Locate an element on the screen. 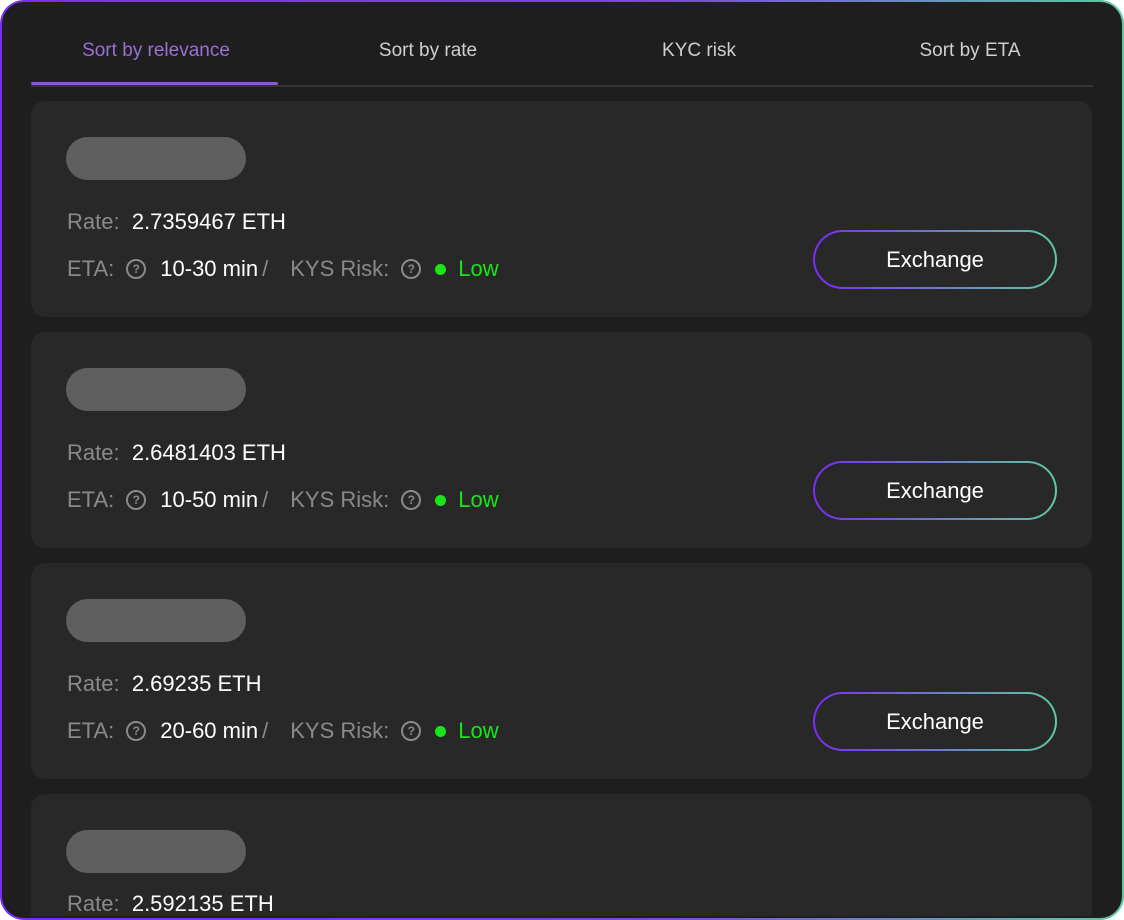 Image resolution: width=1124 pixels, height=920 pixels. rate-value: 2.7359467 ETH is located at coordinates (208, 221).